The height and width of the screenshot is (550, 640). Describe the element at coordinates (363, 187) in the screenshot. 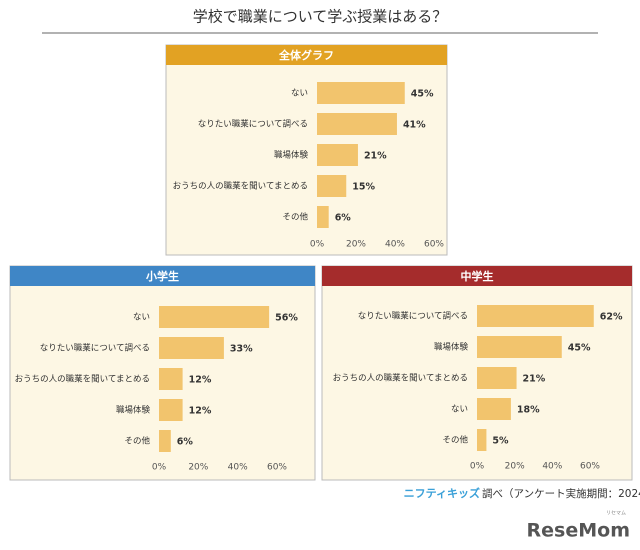

I see `value-label: 15%` at that location.